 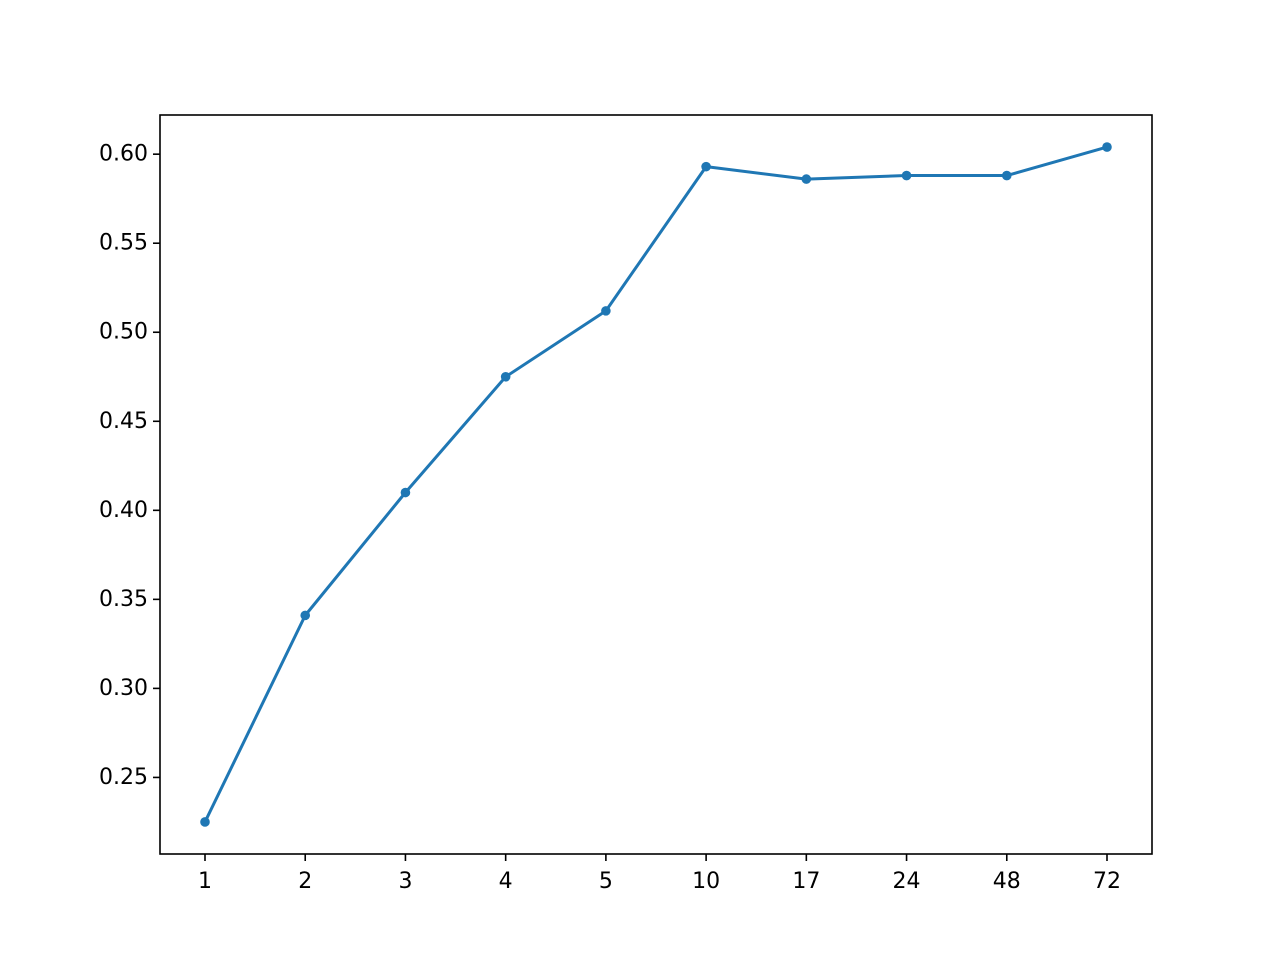 I want to click on x-tick-label: 4, so click(x=506, y=881).